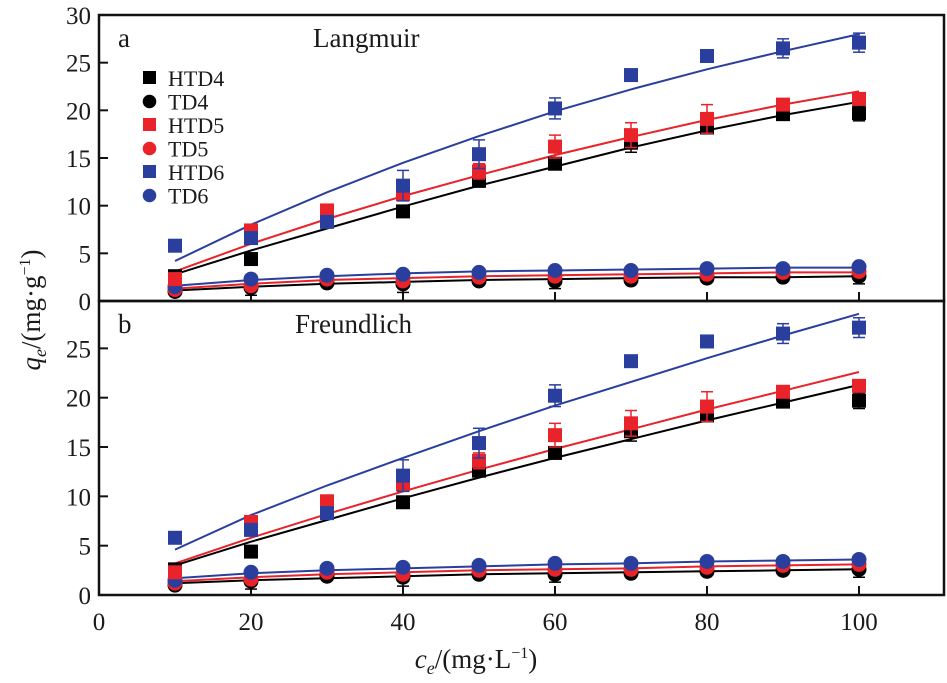 The height and width of the screenshot is (683, 947). What do you see at coordinates (78, 16) in the screenshot?
I see `y-tick-label: 30` at bounding box center [78, 16].